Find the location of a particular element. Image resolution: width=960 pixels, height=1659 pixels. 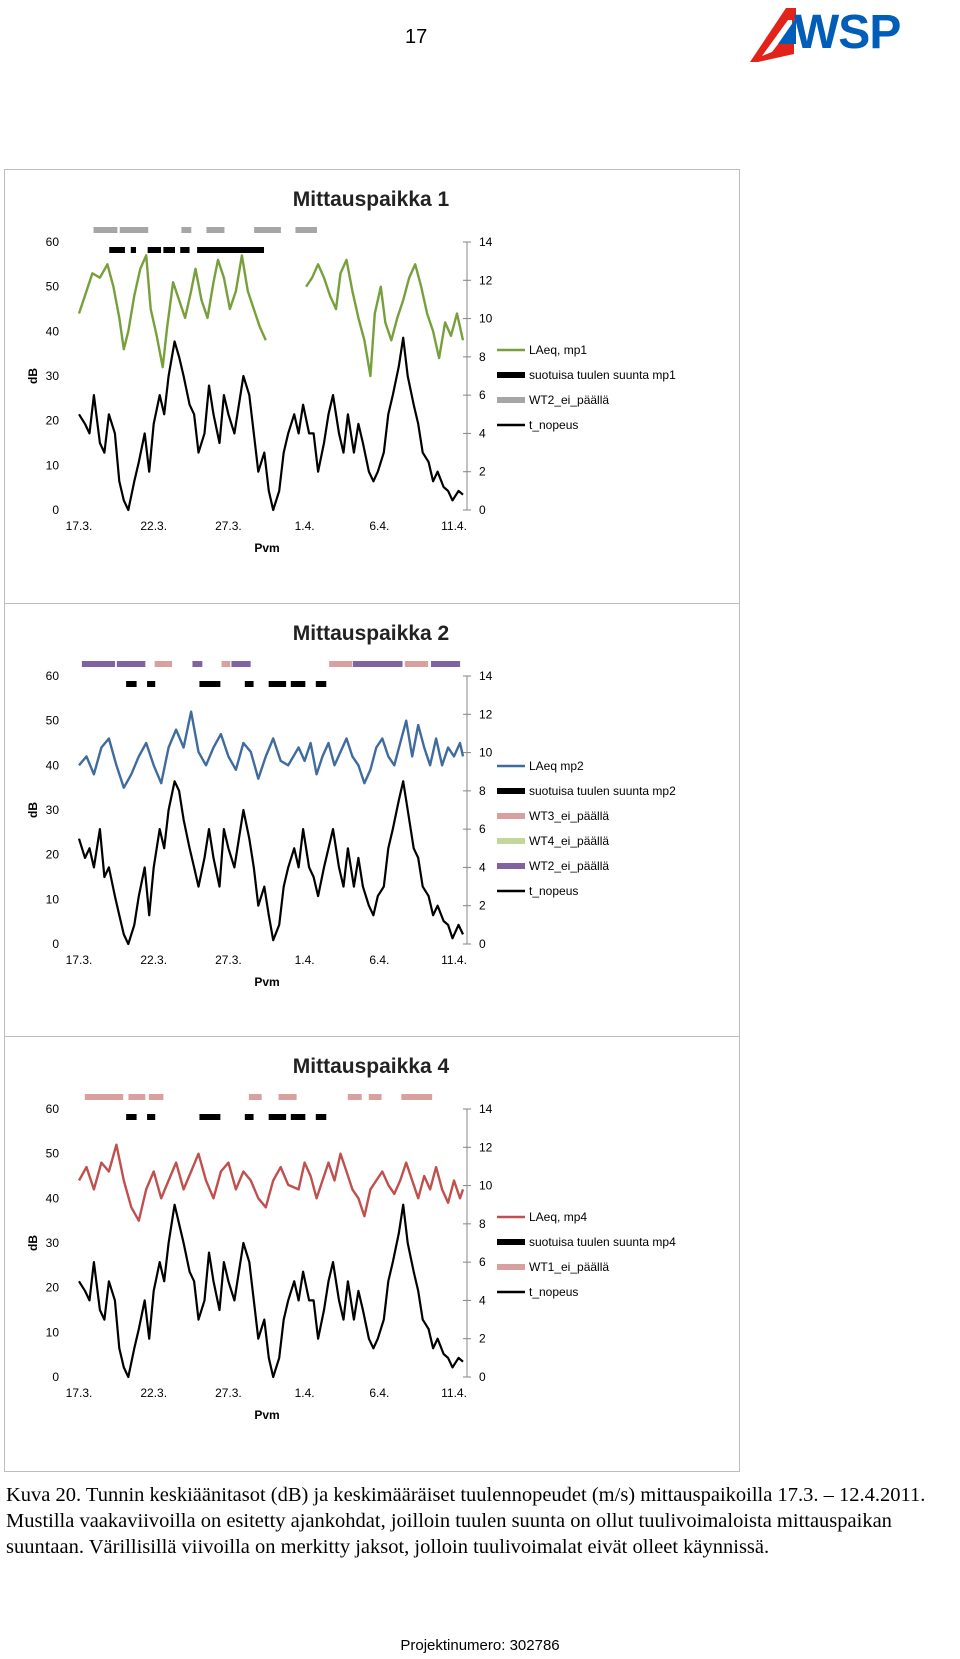

wsp-logo-text: WSP is located at coordinates (847, 32).